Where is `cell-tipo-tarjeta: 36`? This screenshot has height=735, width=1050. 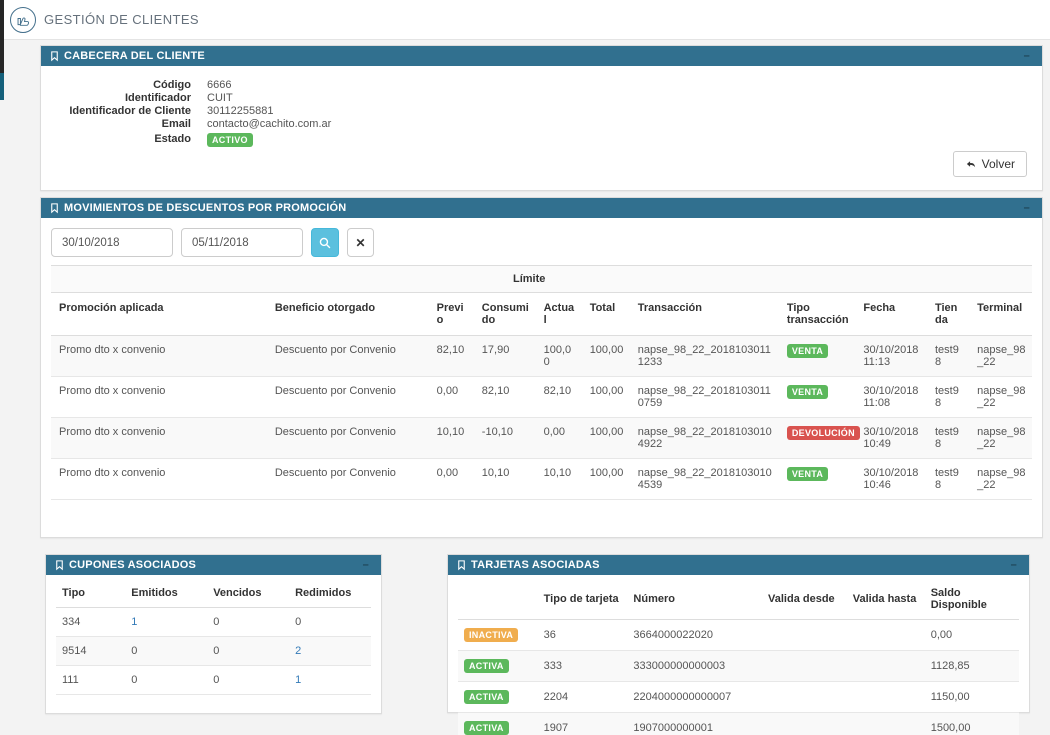
cell-tipo-tarjeta: 36 is located at coordinates (549, 635).